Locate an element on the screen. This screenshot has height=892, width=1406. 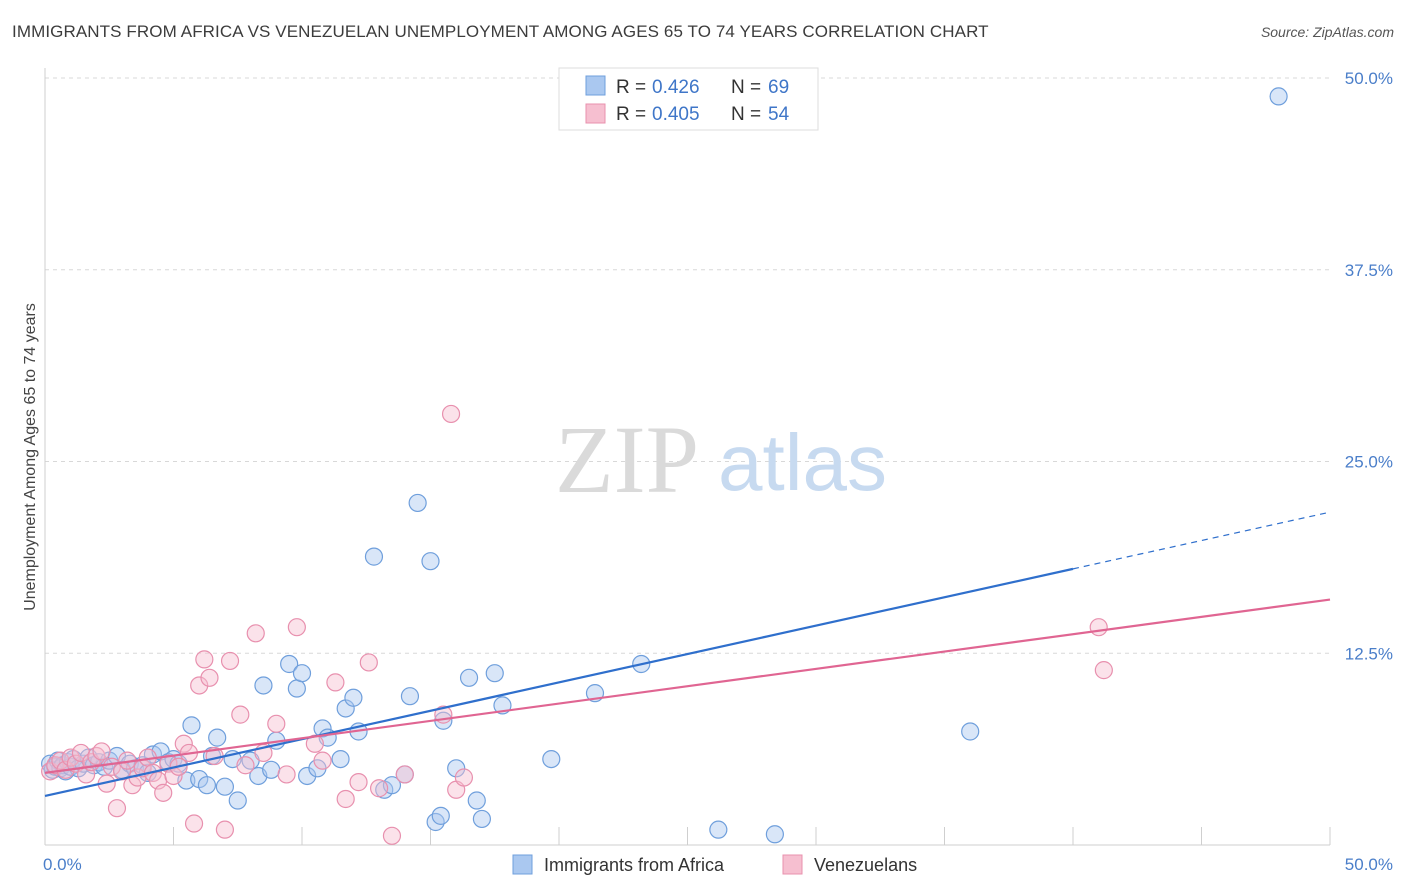
legend: R = 0.426 N = 69 R = 0.405 N = 54 is located at coordinates (688, 99).